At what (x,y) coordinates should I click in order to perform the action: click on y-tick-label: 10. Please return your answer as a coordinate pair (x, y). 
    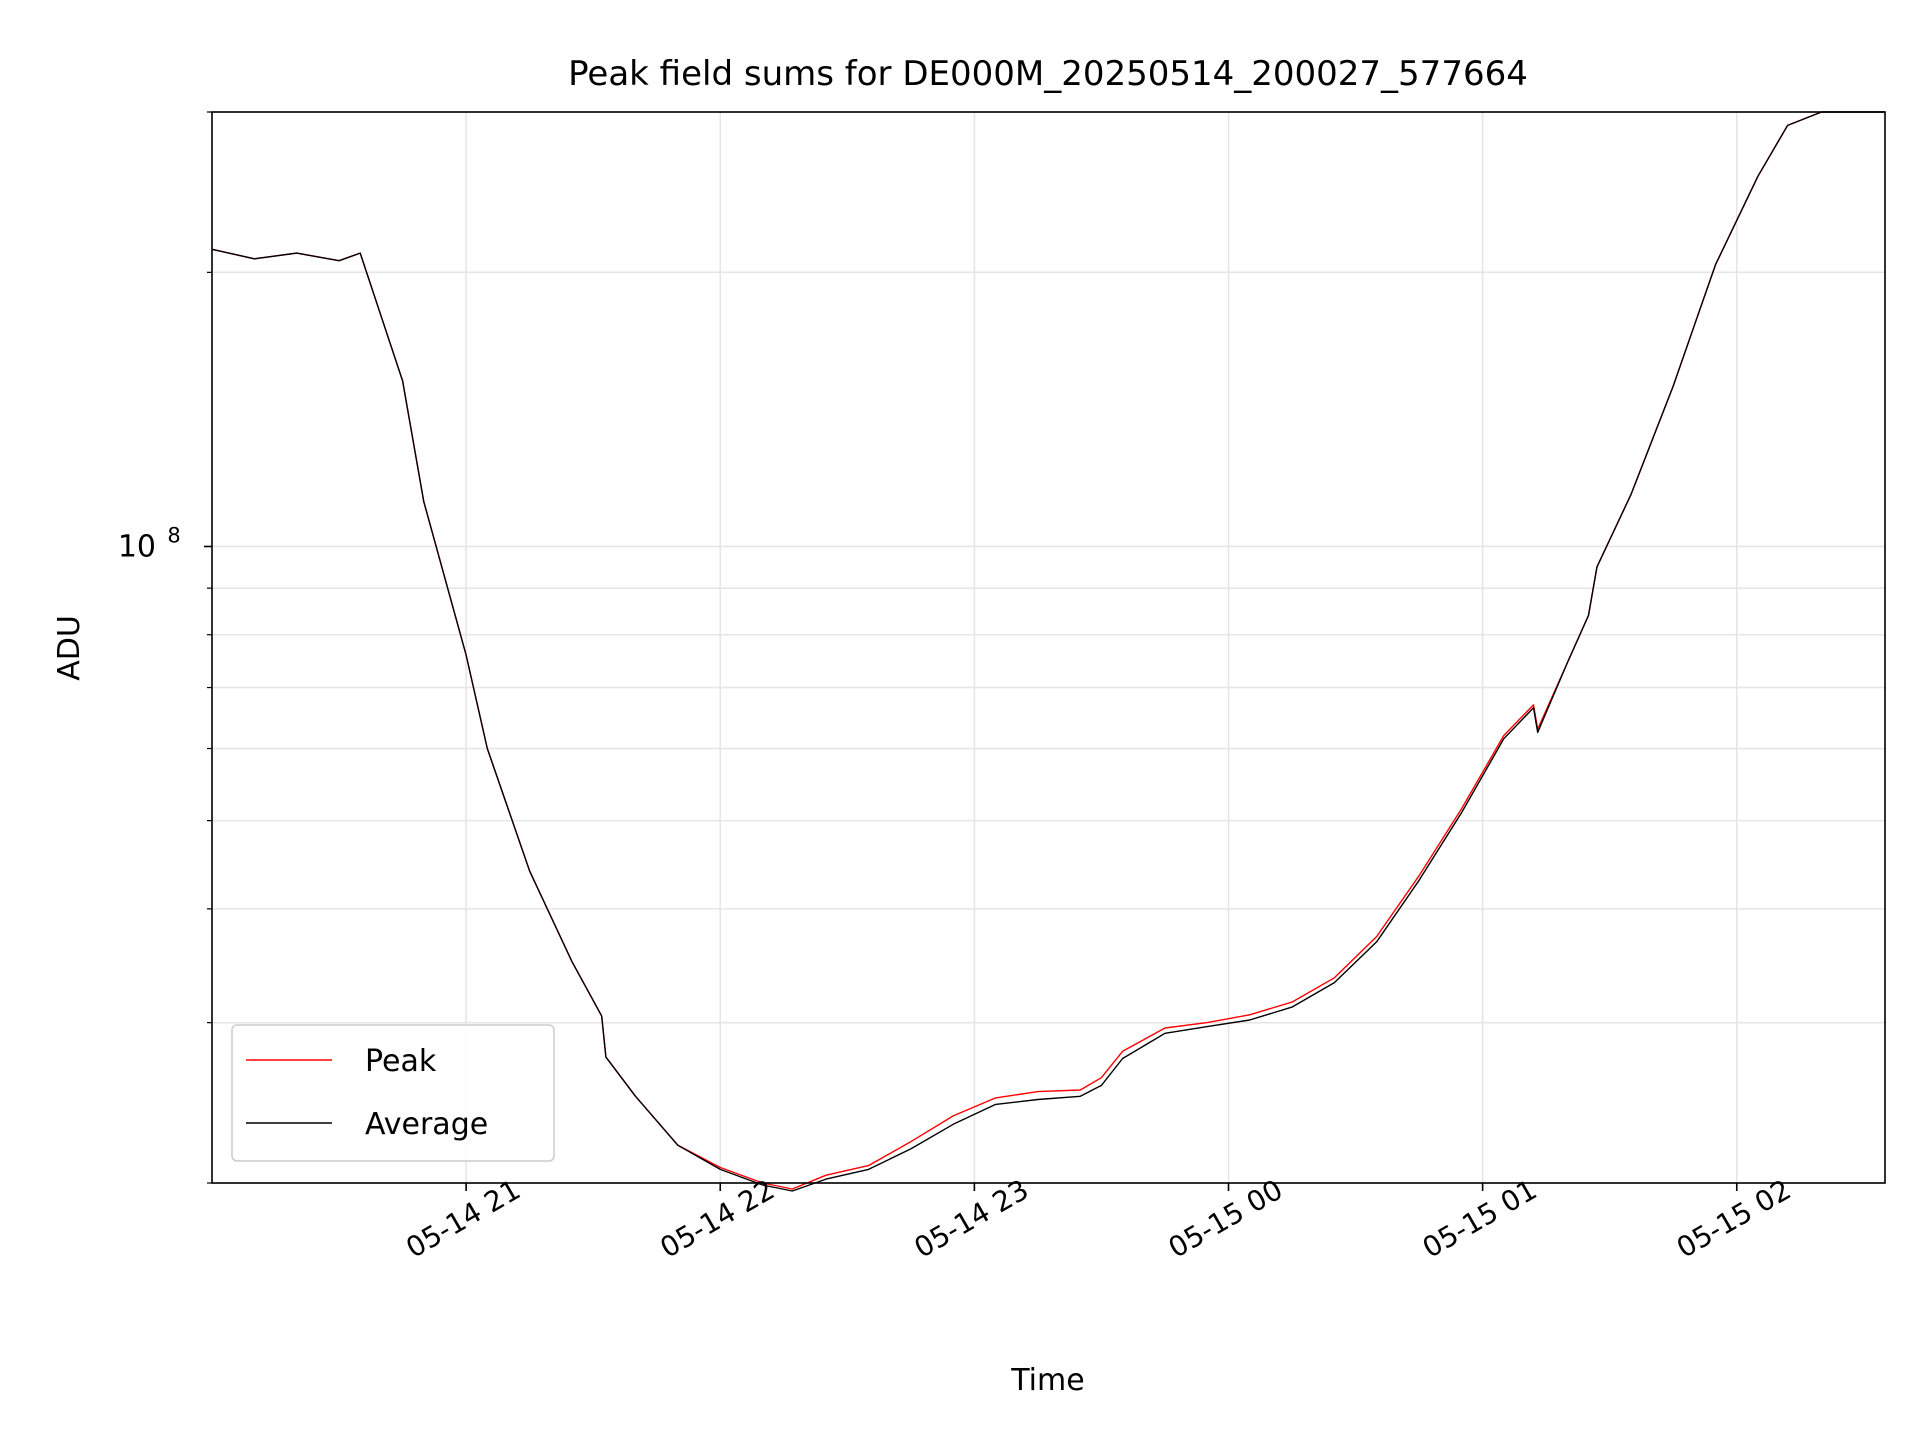
    Looking at the image, I should click on (137, 546).